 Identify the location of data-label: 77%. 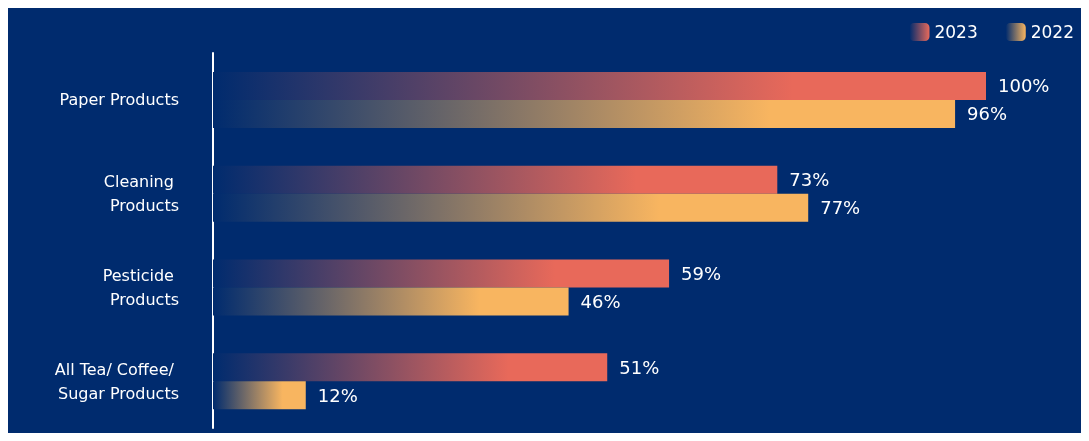
(840, 208).